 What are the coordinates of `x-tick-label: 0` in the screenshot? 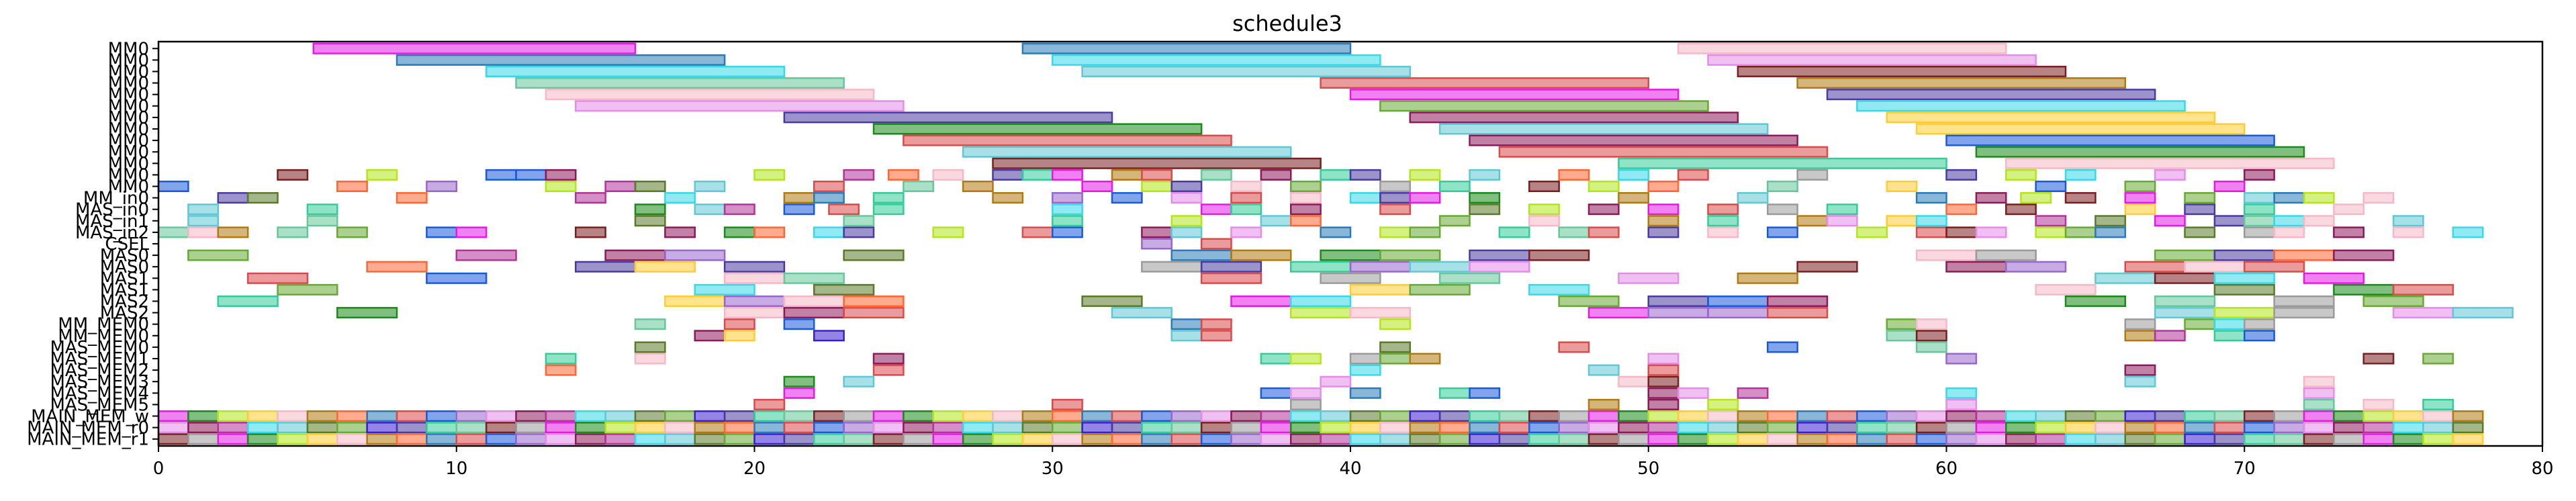 It's located at (159, 469).